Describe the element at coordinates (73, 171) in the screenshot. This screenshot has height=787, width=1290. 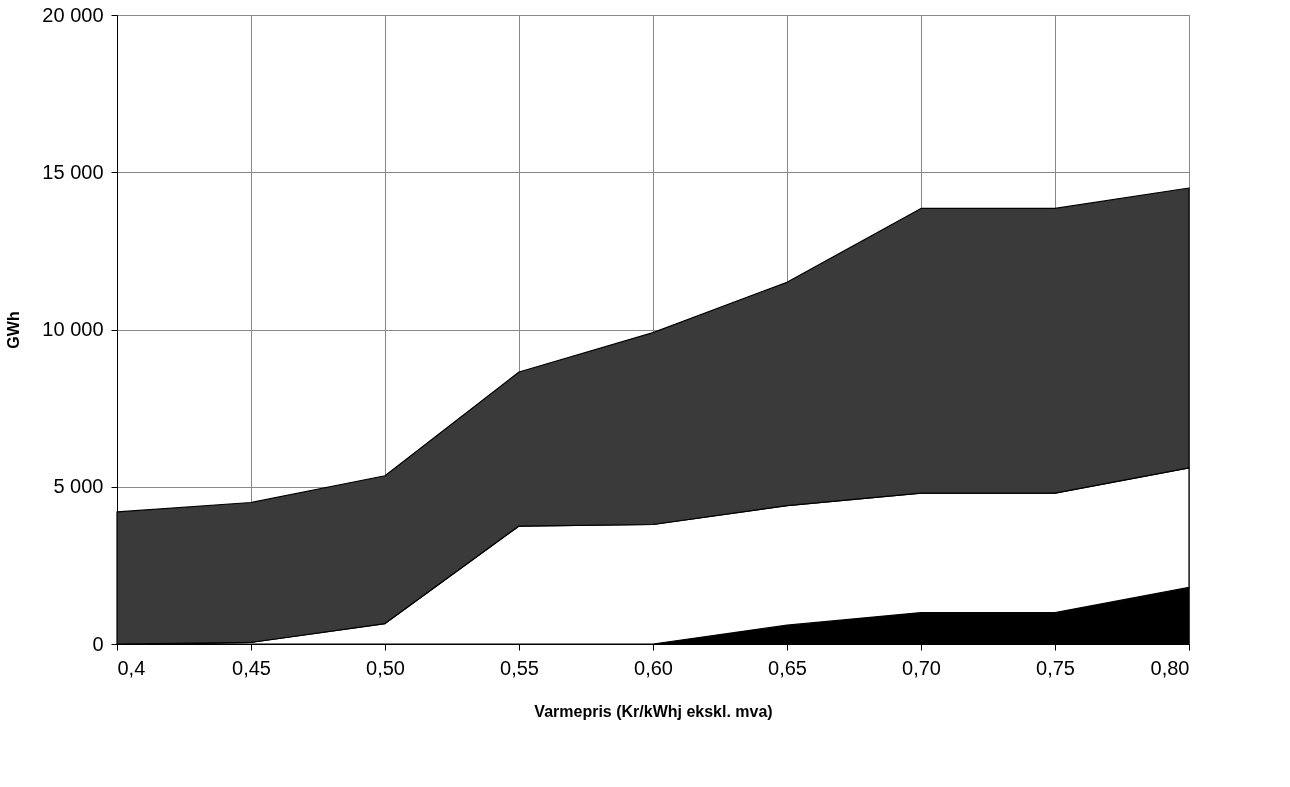
I see `y-tick-label: 15 000` at that location.